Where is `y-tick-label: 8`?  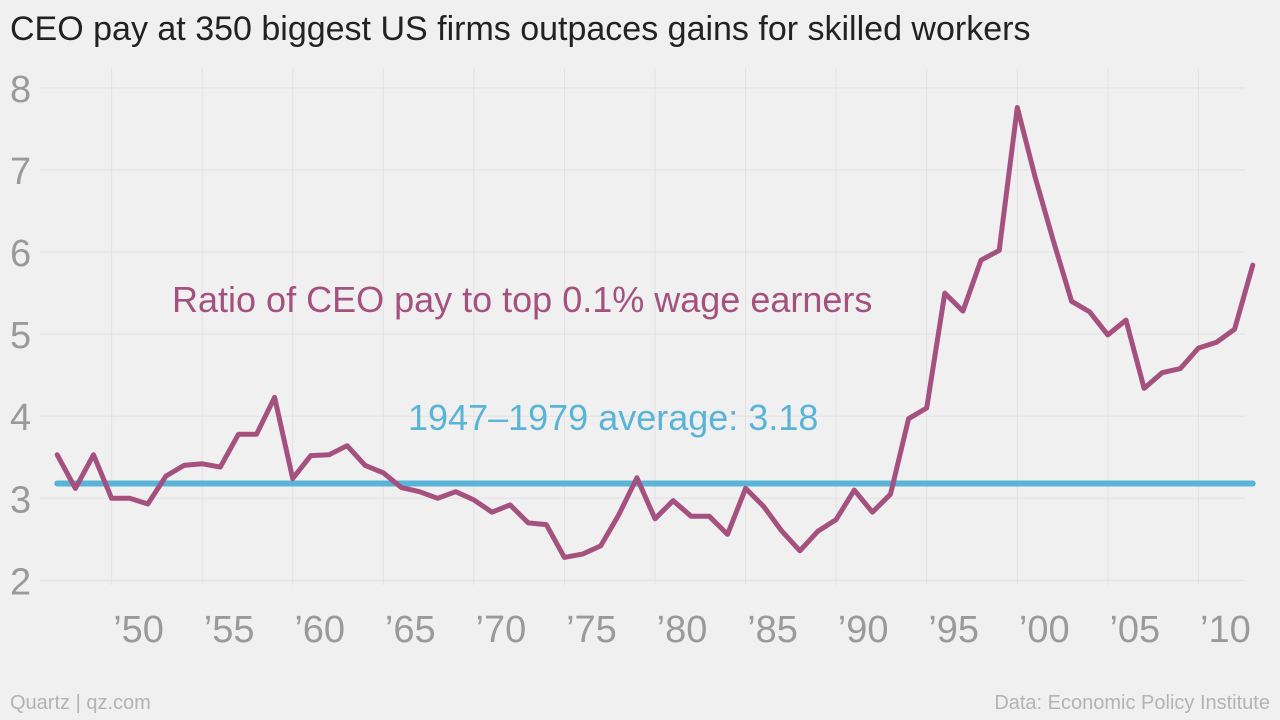
y-tick-label: 8 is located at coordinates (20, 90).